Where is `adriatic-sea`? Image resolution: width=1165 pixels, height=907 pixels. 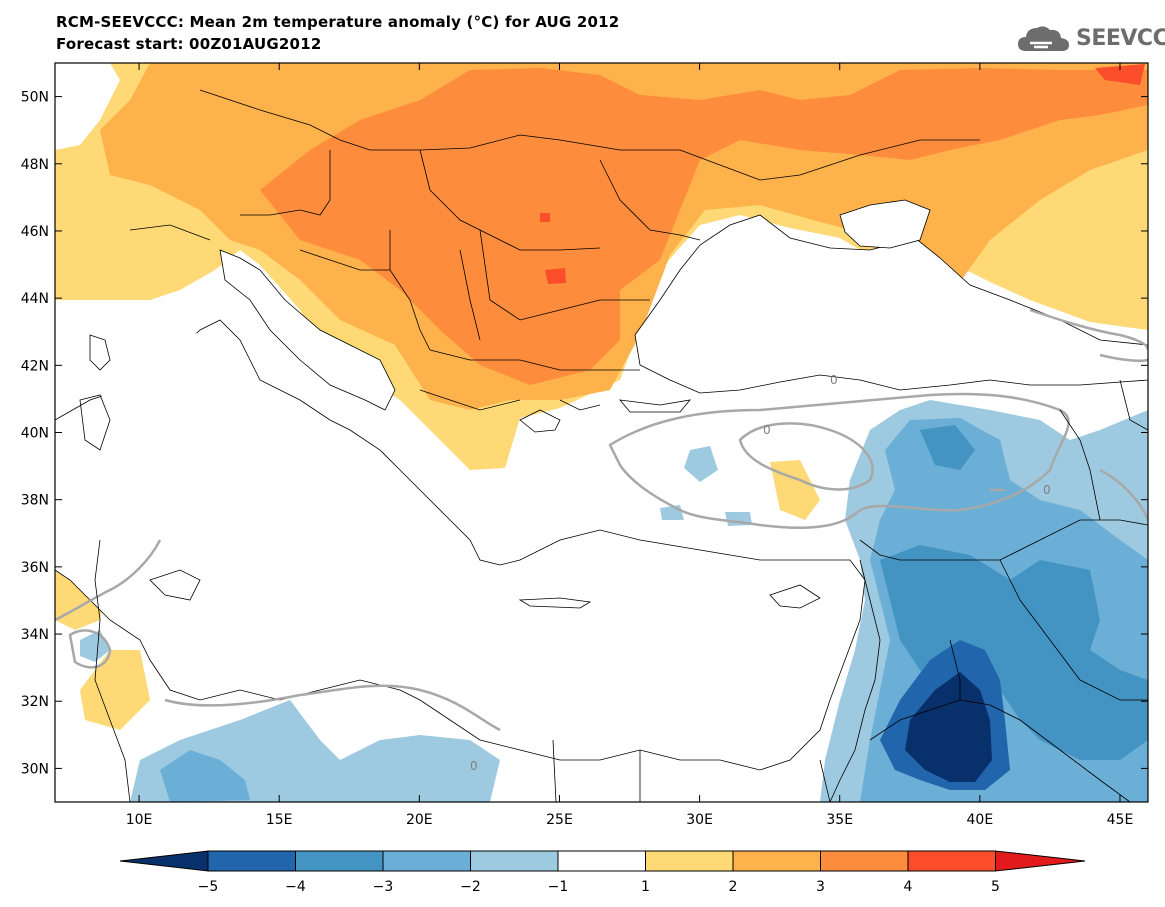
adriatic-sea is located at coordinates (307, 330).